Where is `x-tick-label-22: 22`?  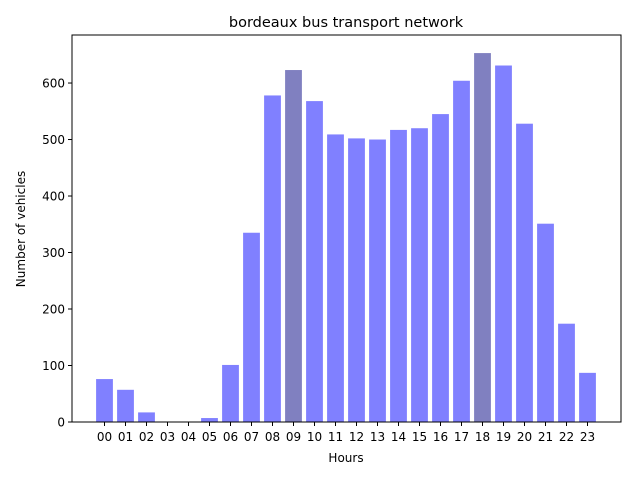
x-tick-label-22: 22 is located at coordinates (566, 437).